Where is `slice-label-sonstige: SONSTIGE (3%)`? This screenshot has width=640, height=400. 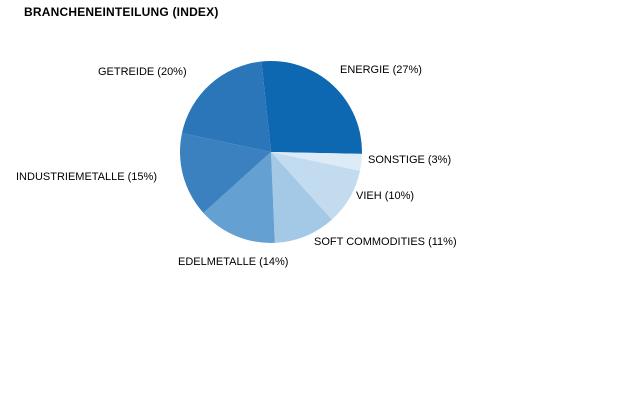 slice-label-sonstige: SONSTIGE (3%) is located at coordinates (410, 160).